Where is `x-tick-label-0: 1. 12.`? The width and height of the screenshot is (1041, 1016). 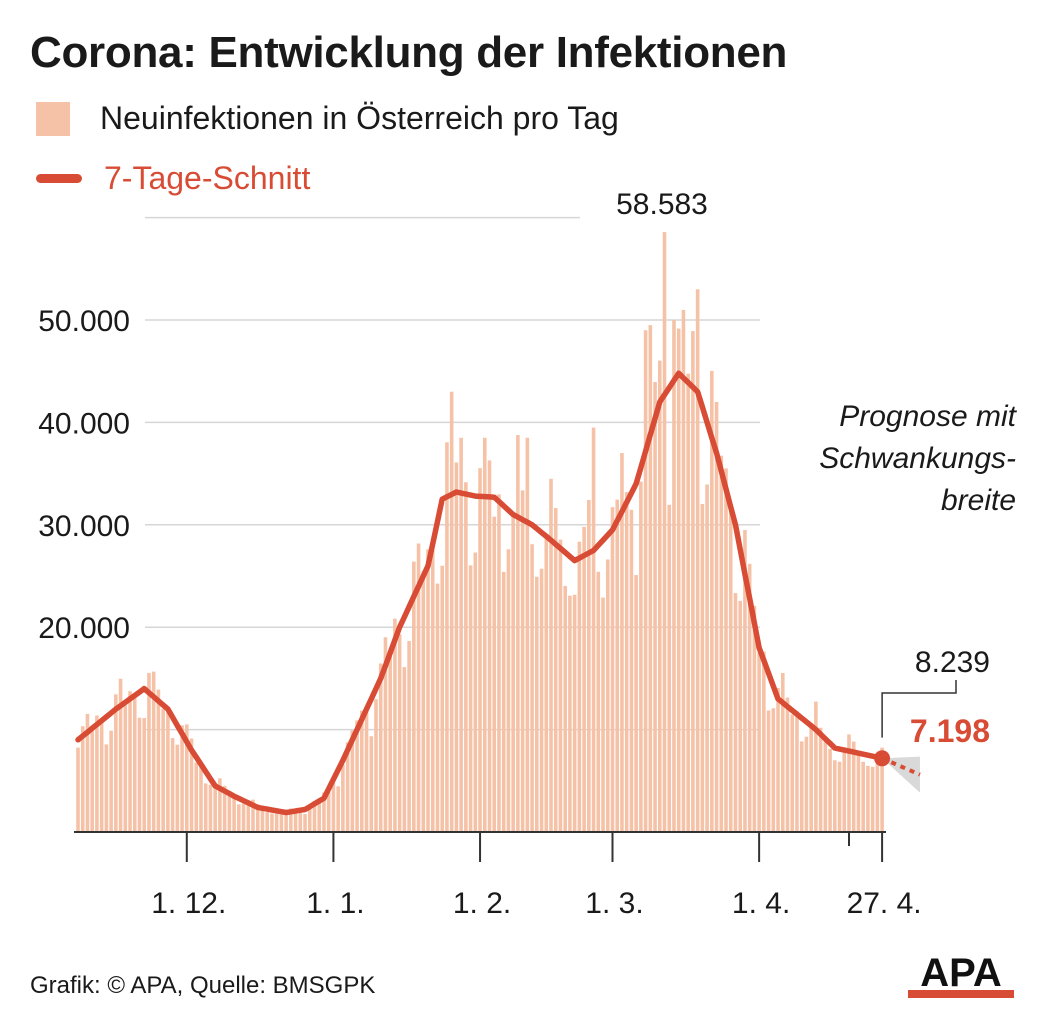
x-tick-label-0: 1. 12. is located at coordinates (188, 903).